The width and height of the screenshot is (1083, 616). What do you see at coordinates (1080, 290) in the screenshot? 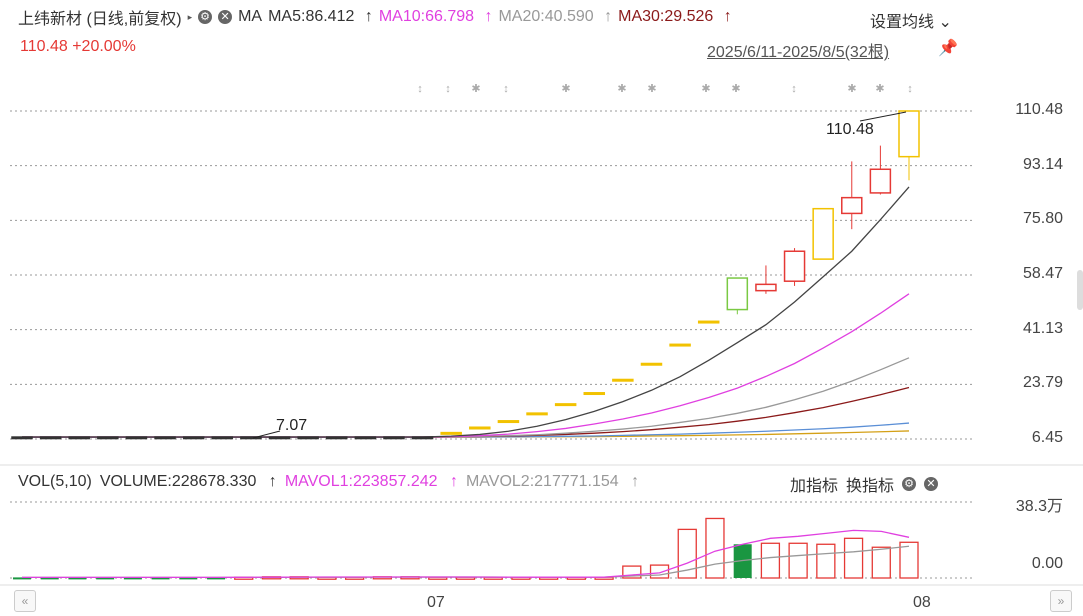
I see `scrollbar` at bounding box center [1080, 290].